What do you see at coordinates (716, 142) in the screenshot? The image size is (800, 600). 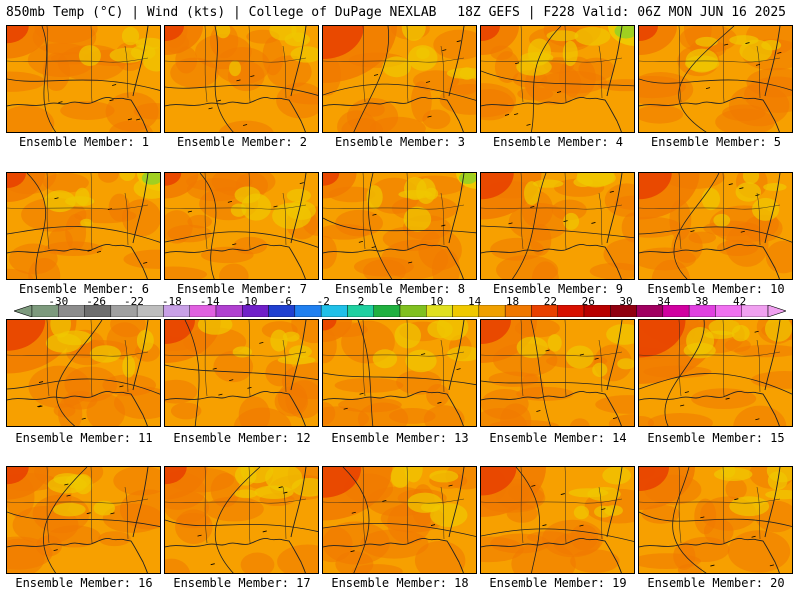 I see `ensemble-member-label: Ensemble Member: 5` at bounding box center [716, 142].